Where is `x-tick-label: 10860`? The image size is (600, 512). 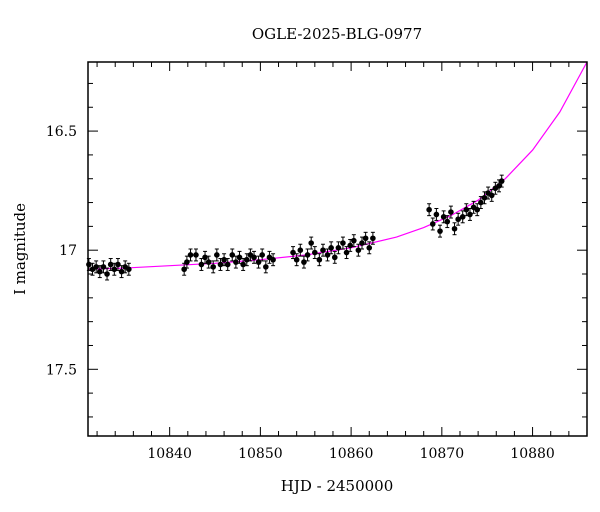
x-tick-label: 10860 is located at coordinates (351, 454).